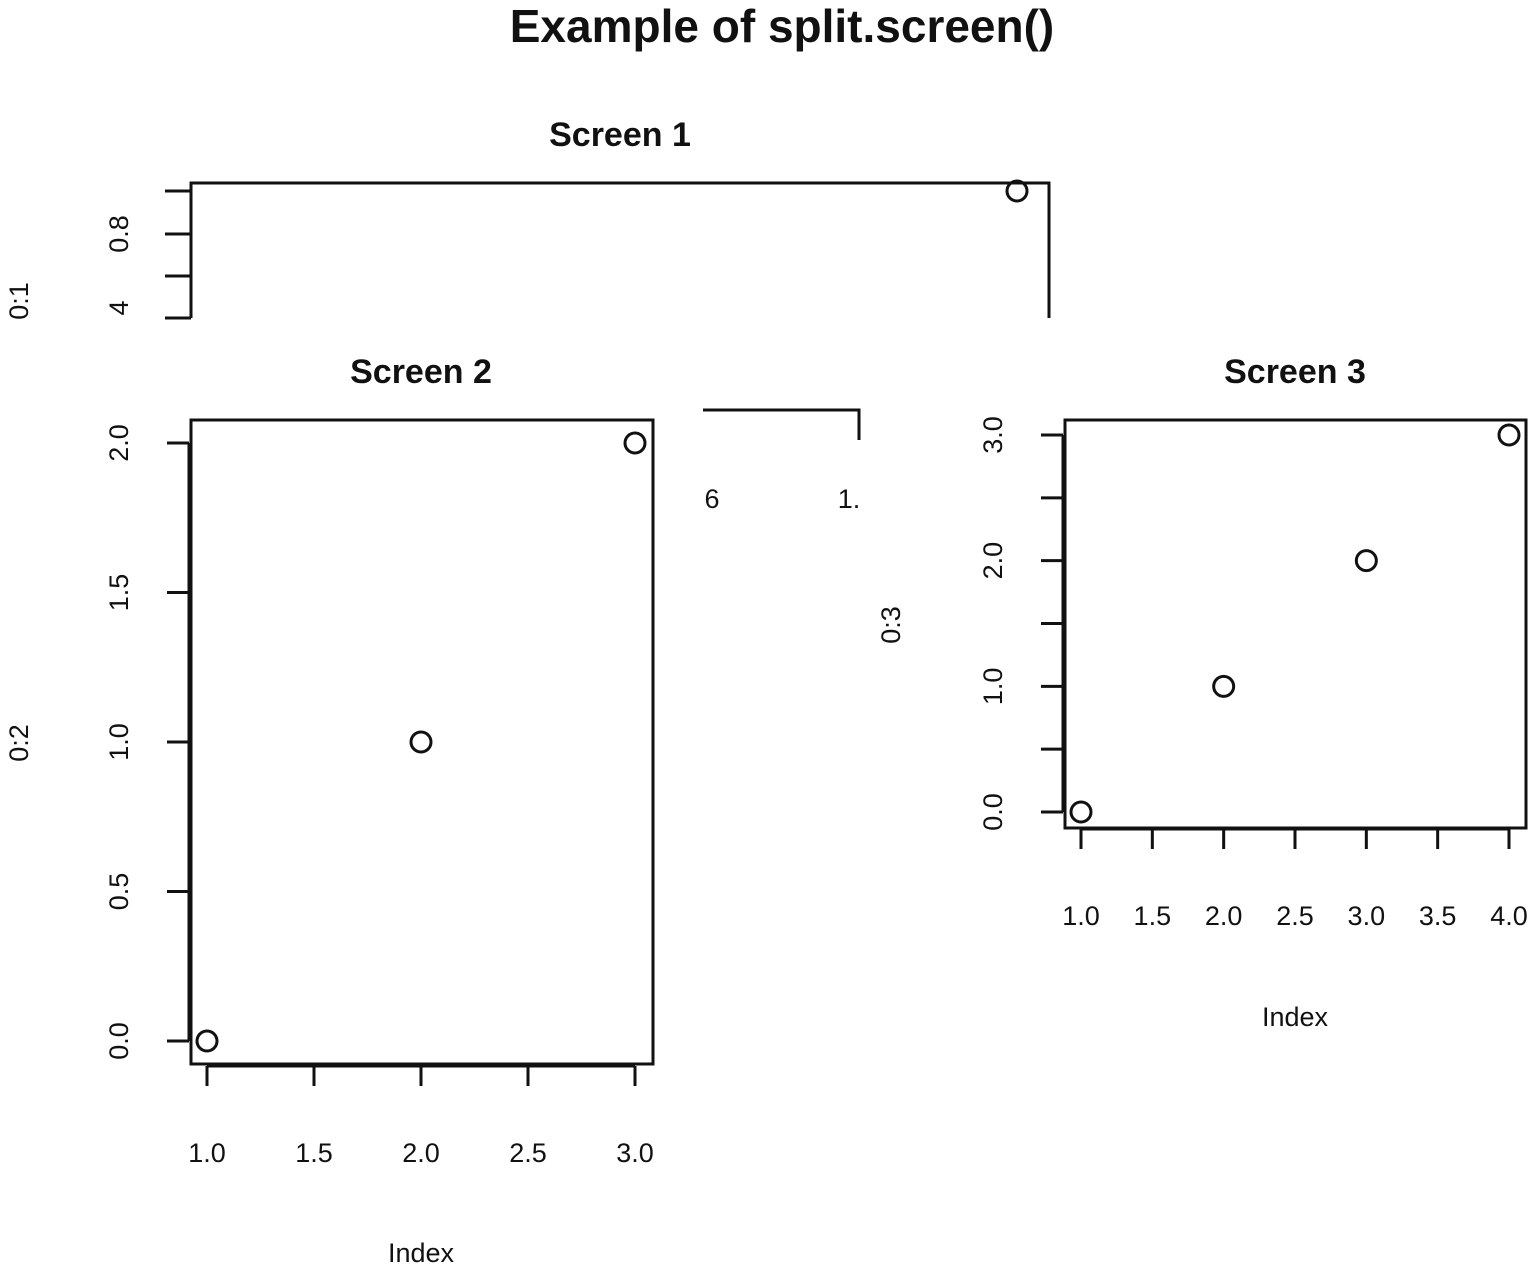 Image resolution: width=1535 pixels, height=1270 pixels. Describe the element at coordinates (19, 743) in the screenshot. I see `screen-2-y-axis-label: 0:2` at that location.